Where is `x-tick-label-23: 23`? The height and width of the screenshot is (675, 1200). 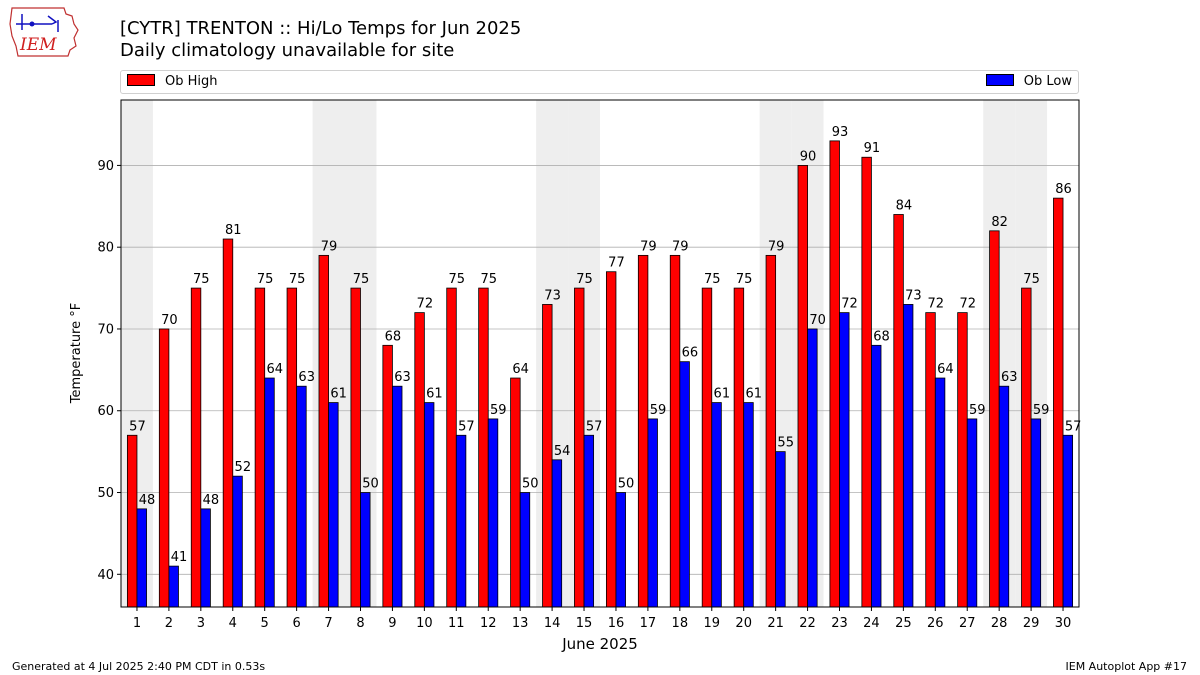
x-tick-label-23: 23 is located at coordinates (839, 623).